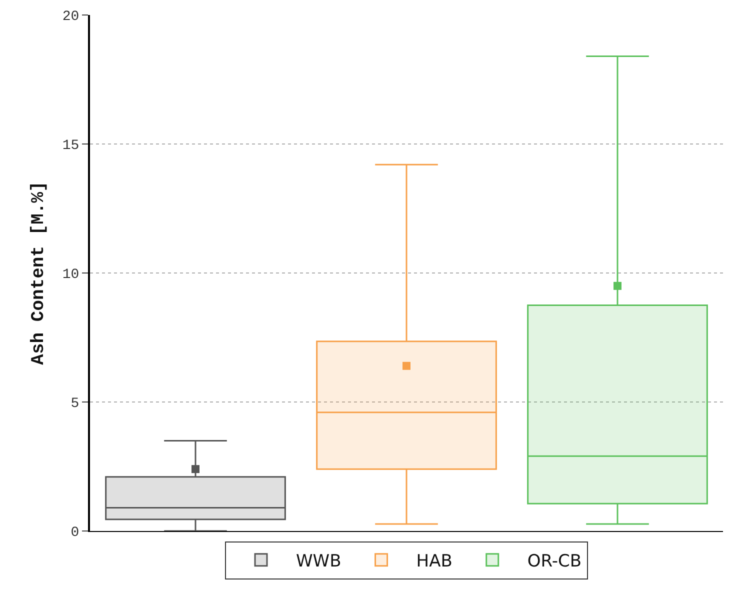  Describe the element at coordinates (71, 274) in the screenshot. I see `y-tick-label: 10` at that location.